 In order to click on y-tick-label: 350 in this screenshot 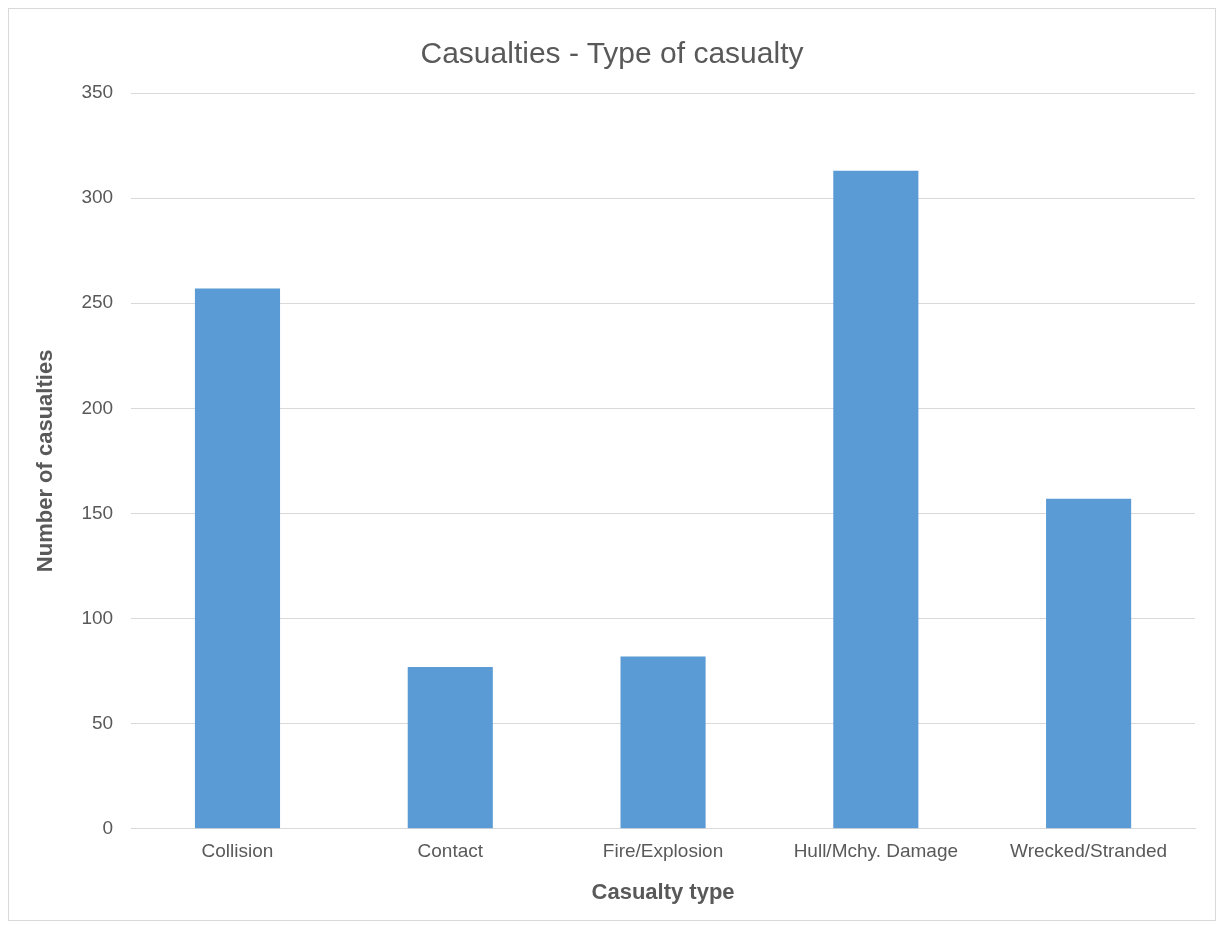, I will do `click(97, 92)`.